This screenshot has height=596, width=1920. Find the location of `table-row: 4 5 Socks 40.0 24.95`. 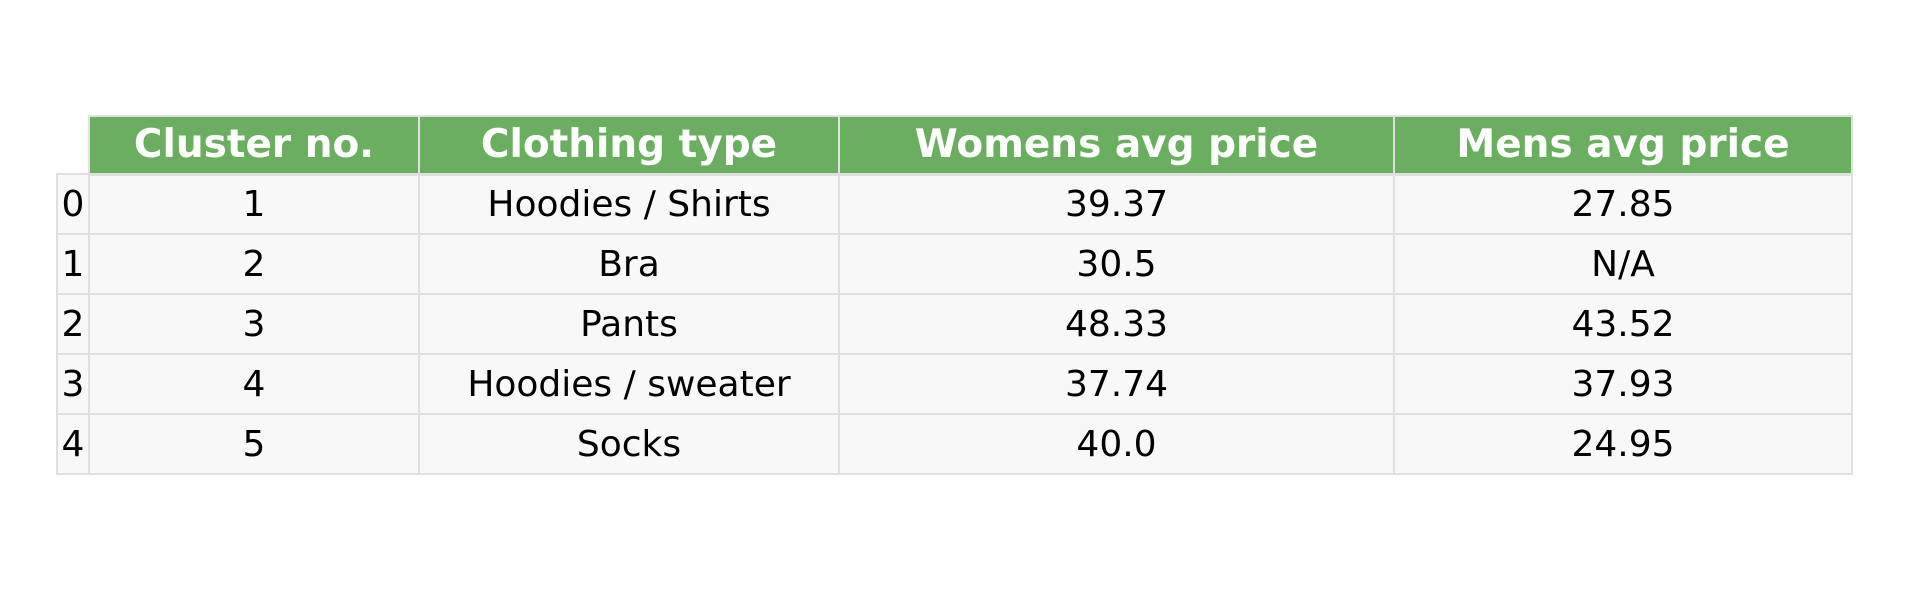

table-row: 4 5 Socks 40.0 24.95 is located at coordinates (954, 444).